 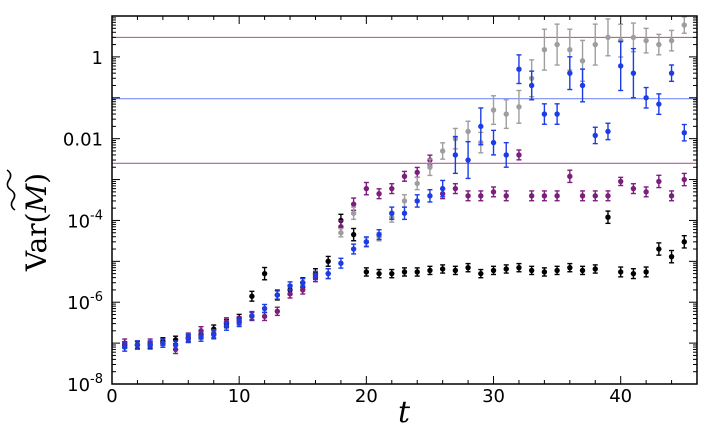 What do you see at coordinates (239, 396) in the screenshot?
I see `x-tick-label: 10` at bounding box center [239, 396].